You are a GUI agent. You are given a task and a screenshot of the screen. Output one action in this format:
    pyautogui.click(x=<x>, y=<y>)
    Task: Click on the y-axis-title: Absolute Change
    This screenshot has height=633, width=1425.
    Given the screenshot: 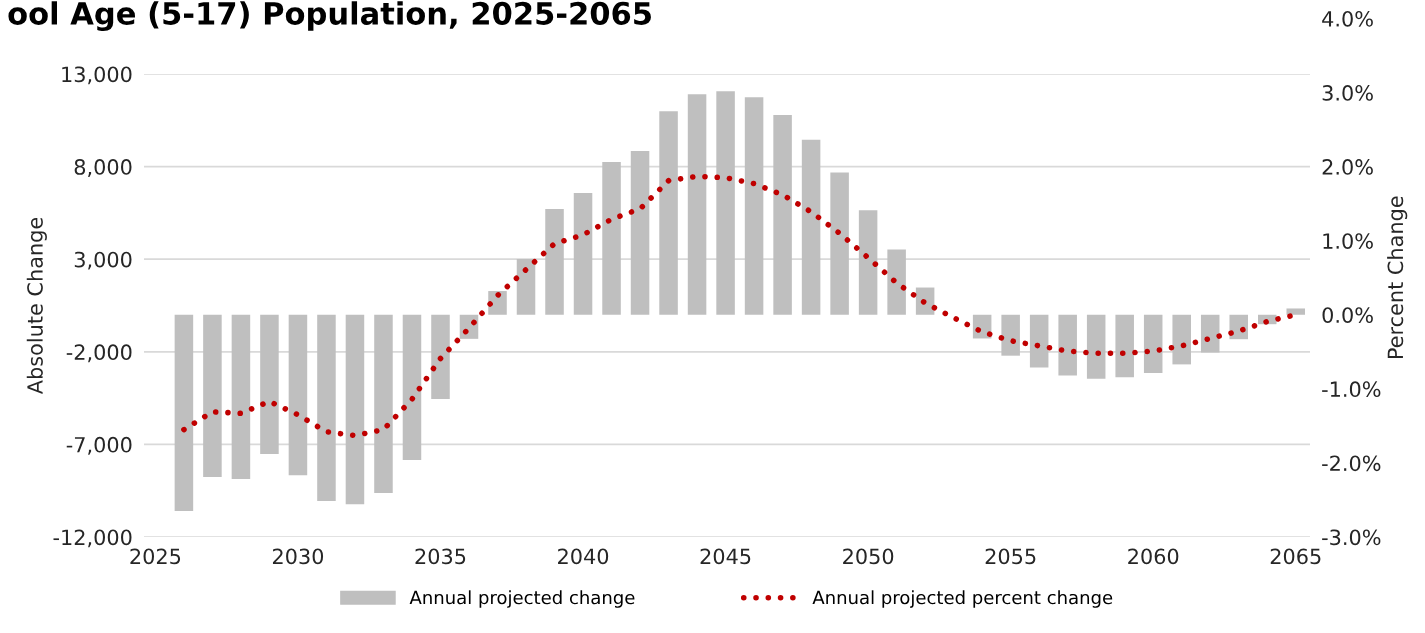 What is the action you would take?
    pyautogui.click(x=36, y=306)
    